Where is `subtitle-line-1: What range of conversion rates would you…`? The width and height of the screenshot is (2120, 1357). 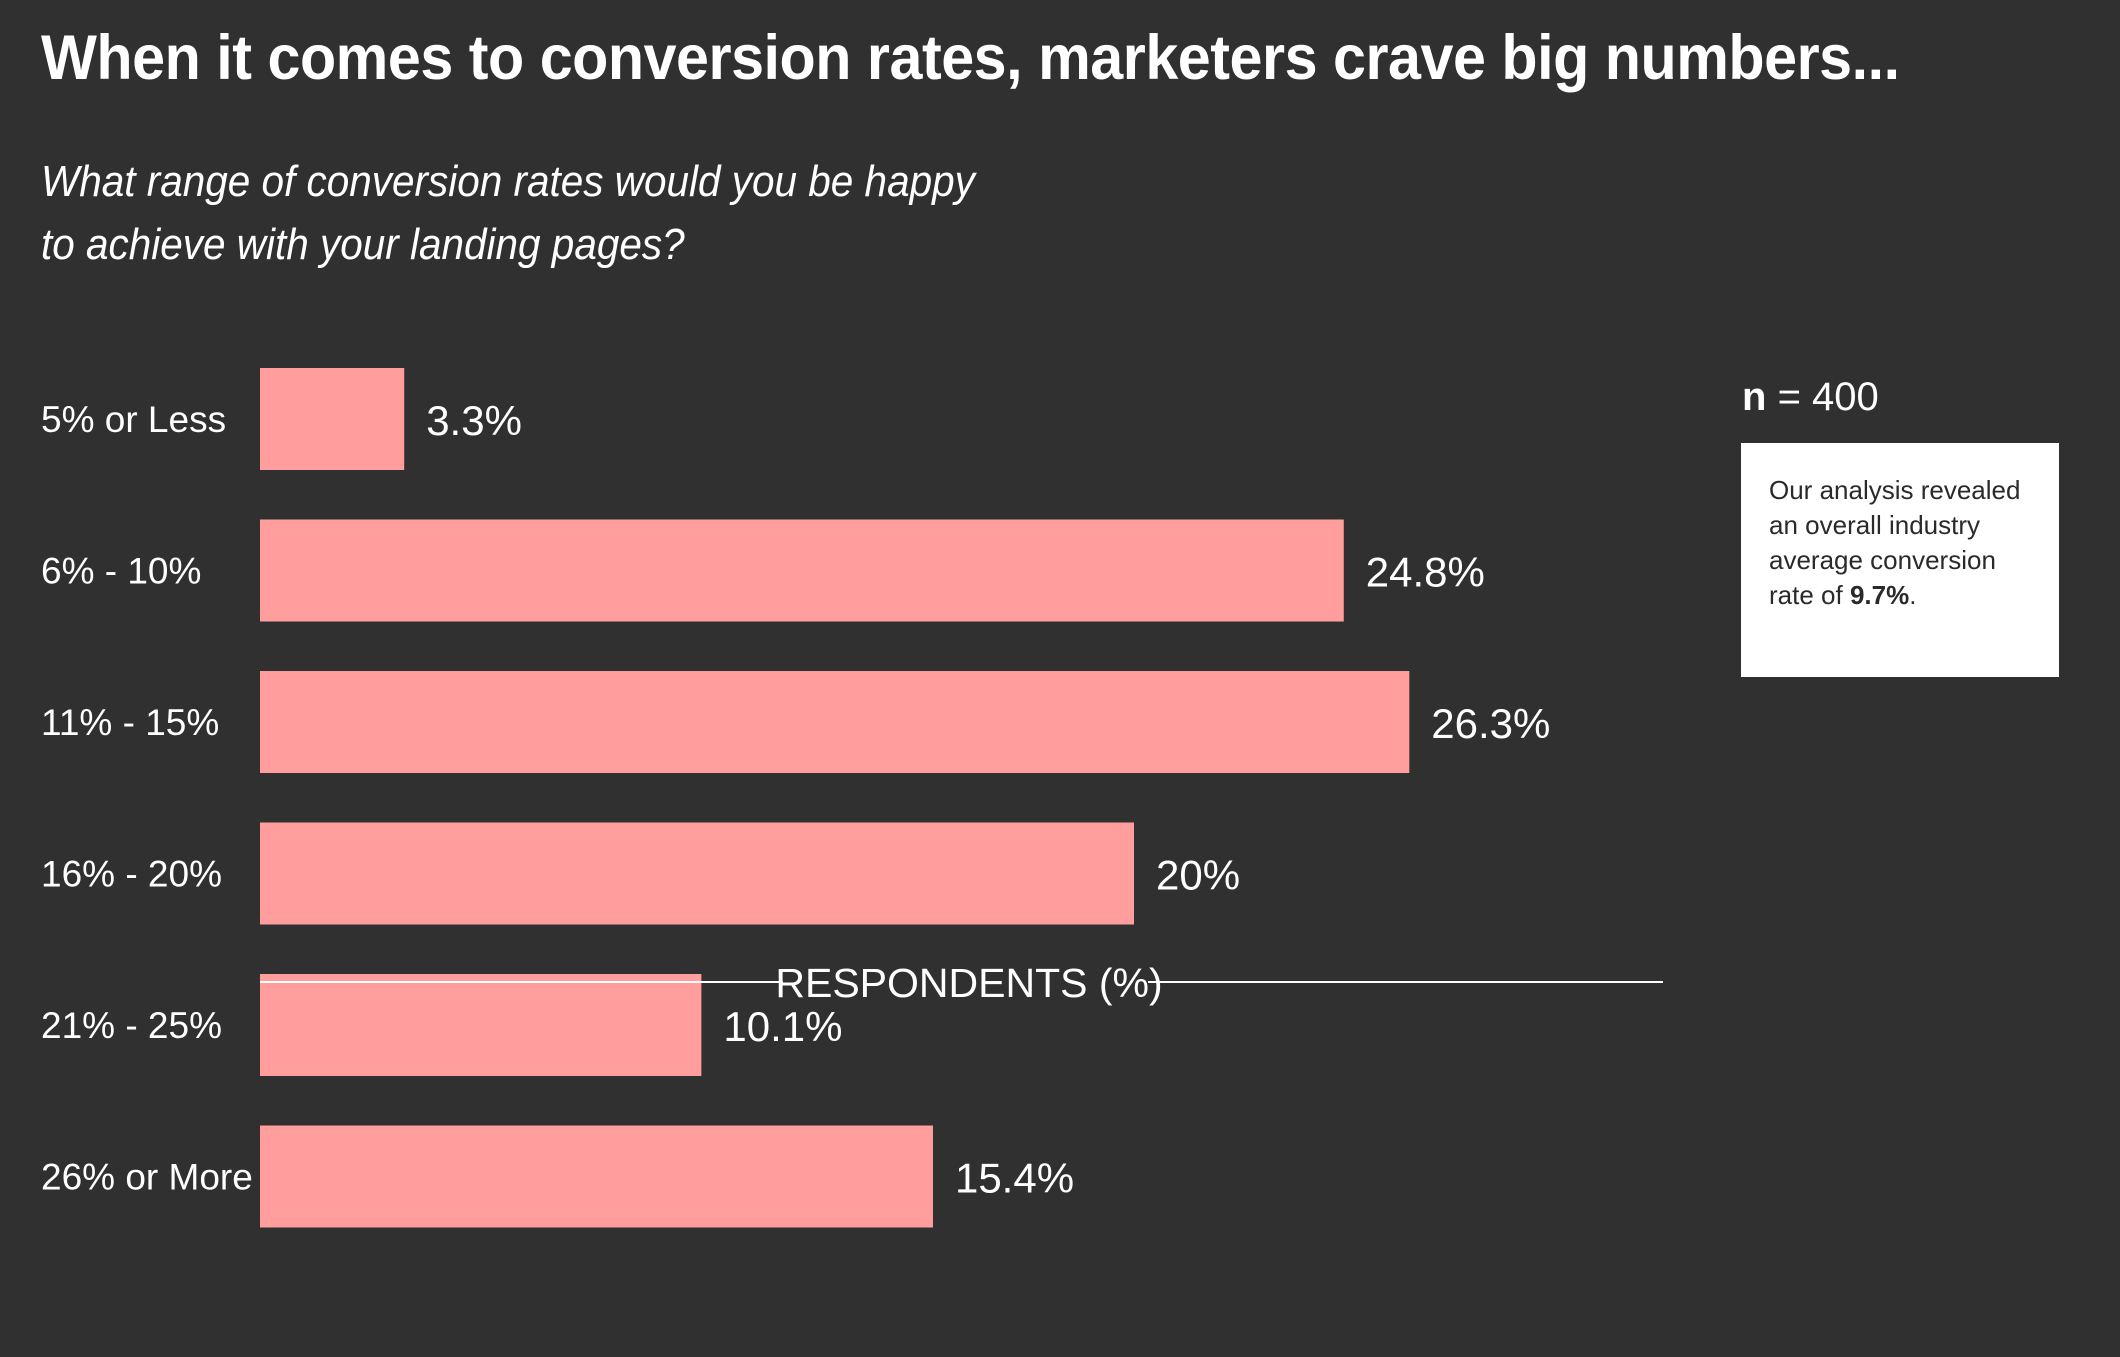
subtitle-line-1: What range of conversion rates would you… is located at coordinates (508, 181).